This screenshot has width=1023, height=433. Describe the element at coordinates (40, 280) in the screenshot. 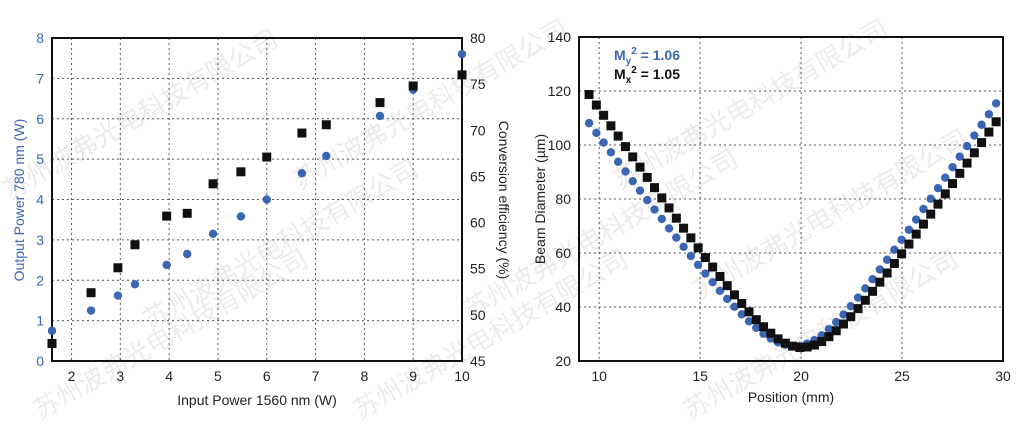

I see `y-tick-label: 2` at that location.